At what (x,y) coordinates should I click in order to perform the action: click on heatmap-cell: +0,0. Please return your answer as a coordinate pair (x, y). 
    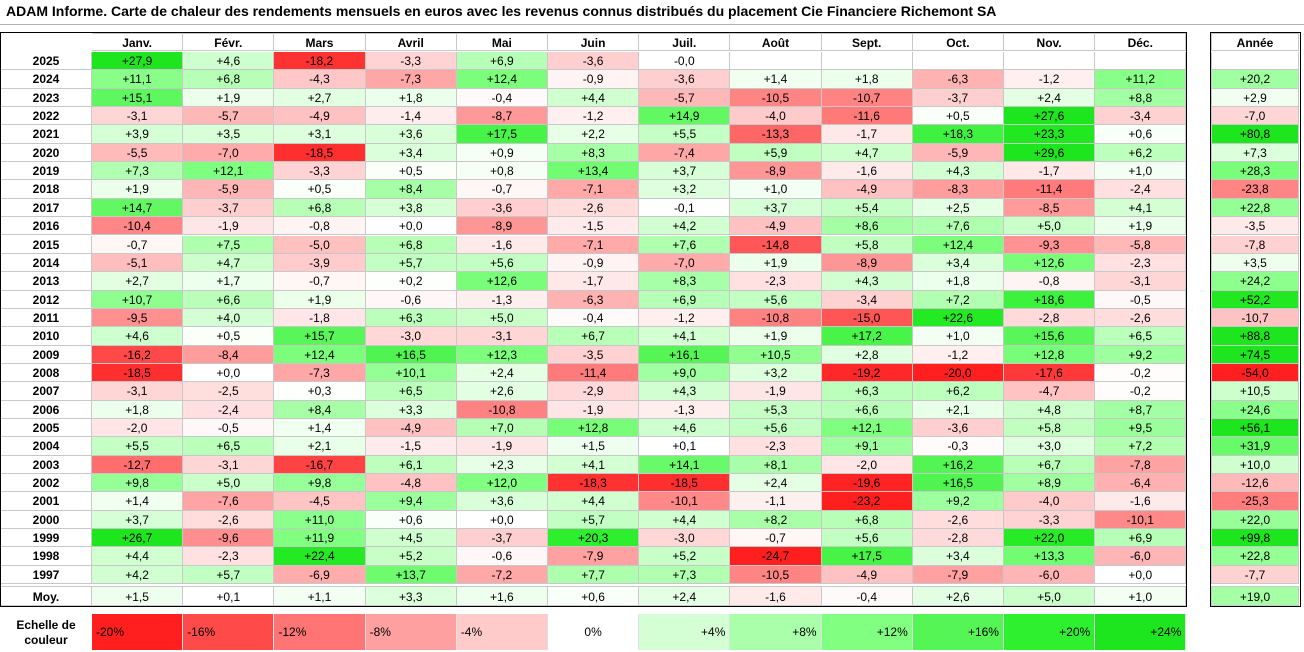
    Looking at the image, I should click on (502, 520).